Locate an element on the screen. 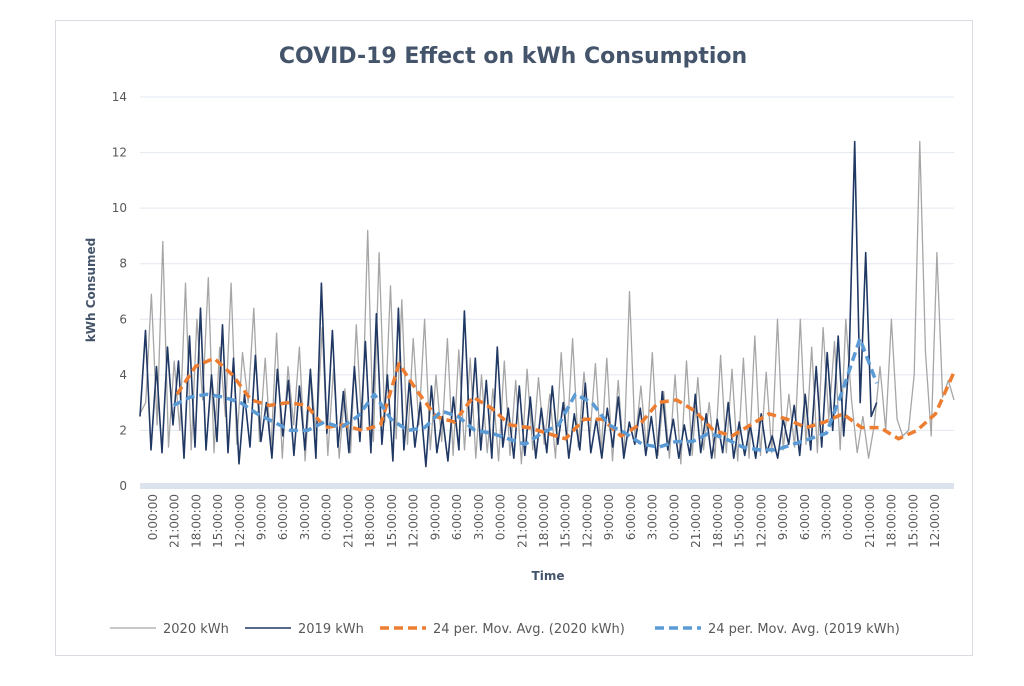 The width and height of the screenshot is (1024, 686). x-axis-line is located at coordinates (547, 486).